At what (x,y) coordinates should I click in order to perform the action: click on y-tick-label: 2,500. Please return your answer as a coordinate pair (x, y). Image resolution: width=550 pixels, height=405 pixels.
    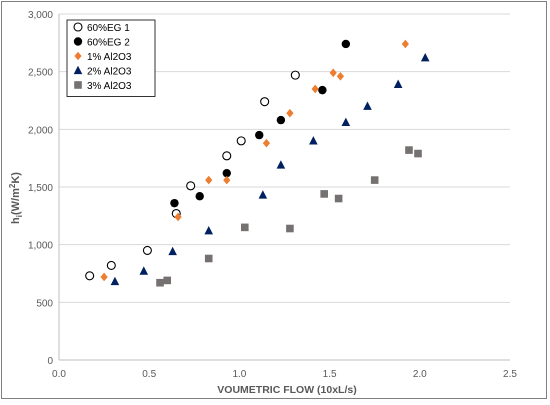
    Looking at the image, I should click on (40, 73).